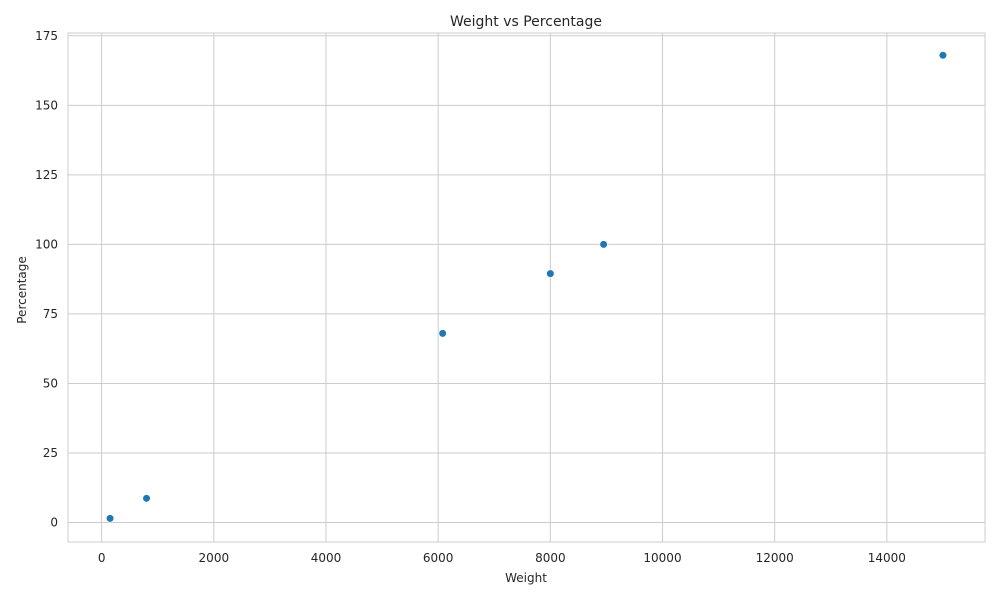  Describe the element at coordinates (662, 558) in the screenshot. I see `x-tick-label: 10000` at that location.